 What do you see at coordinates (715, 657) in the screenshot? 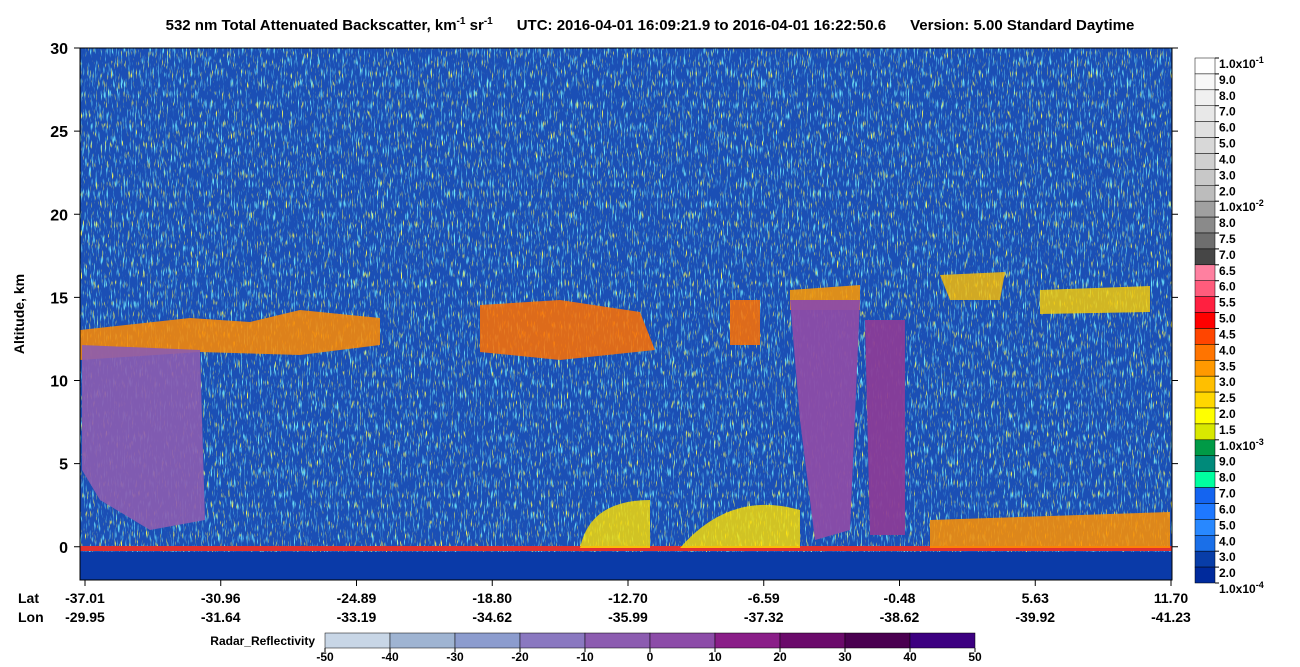
I see `radar-tick-label: 10` at bounding box center [715, 657].